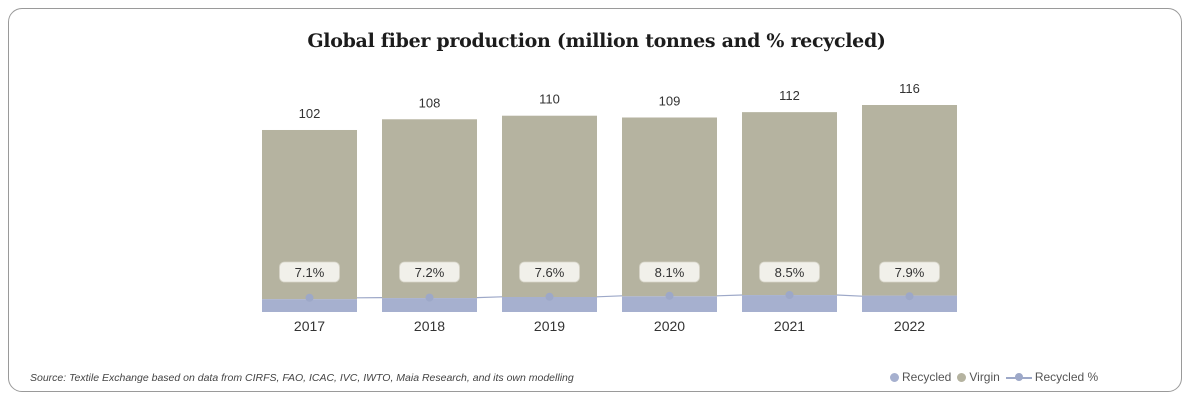  I want to click on recycled-pct-segment-2018, so click(489, 297).